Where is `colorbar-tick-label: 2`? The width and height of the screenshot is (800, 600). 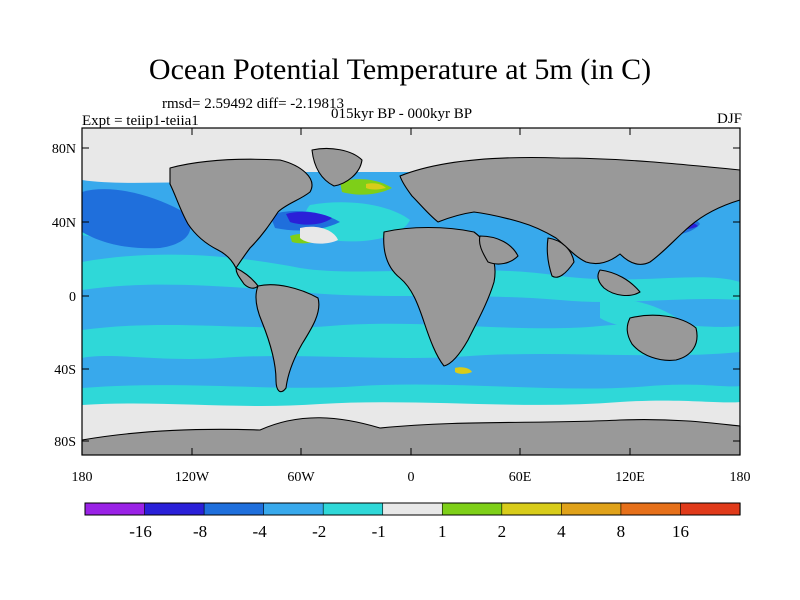 colorbar-tick-label: 2 is located at coordinates (502, 531).